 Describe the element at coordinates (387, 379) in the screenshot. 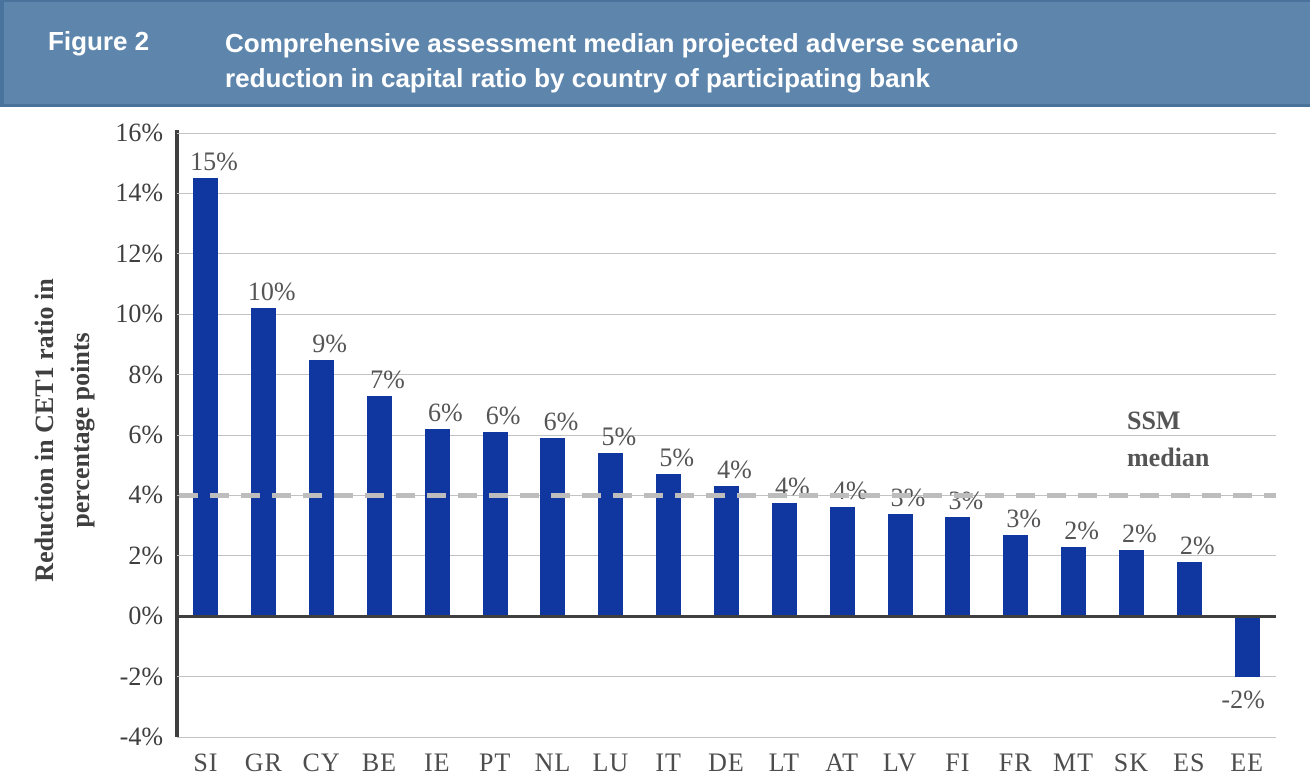

I see `bar-value-label-BE: 7%` at that location.